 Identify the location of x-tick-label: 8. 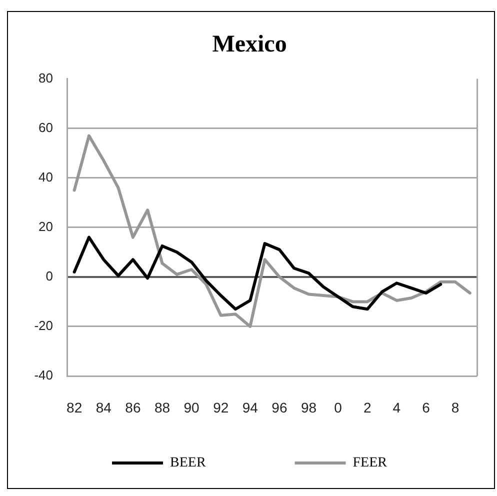
(455, 407).